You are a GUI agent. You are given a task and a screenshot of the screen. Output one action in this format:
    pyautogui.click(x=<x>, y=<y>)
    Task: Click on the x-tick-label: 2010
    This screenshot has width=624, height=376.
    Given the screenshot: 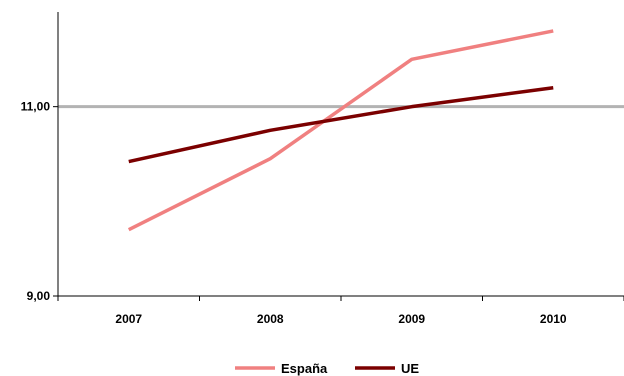 What is the action you would take?
    pyautogui.click(x=553, y=319)
    